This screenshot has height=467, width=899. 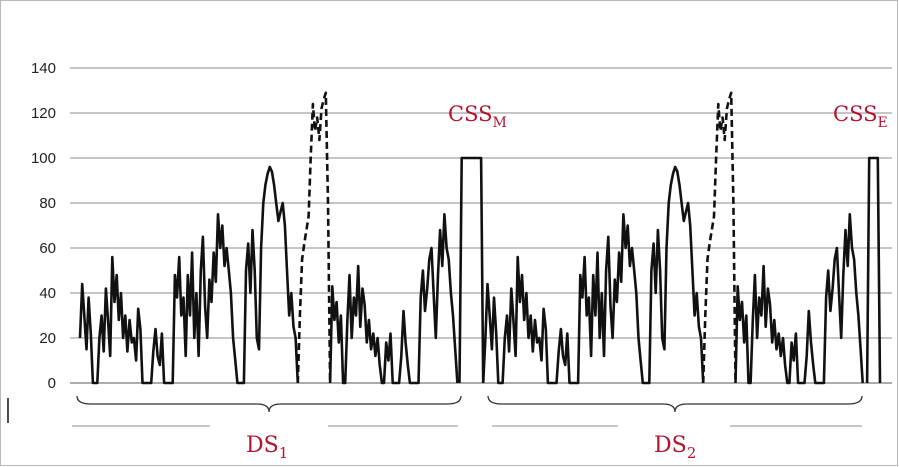 I want to click on y-tick-label: 60, so click(x=47, y=248).